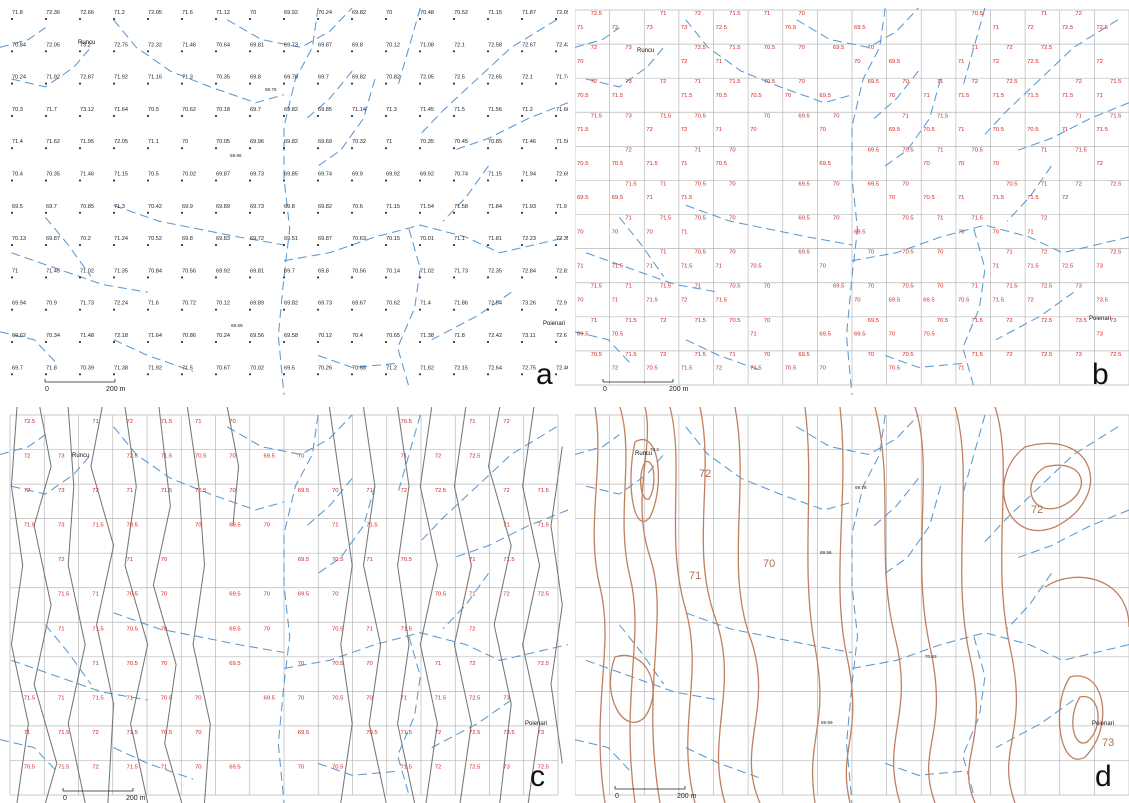  I want to click on elevation-value: 71.87, so click(529, 13).